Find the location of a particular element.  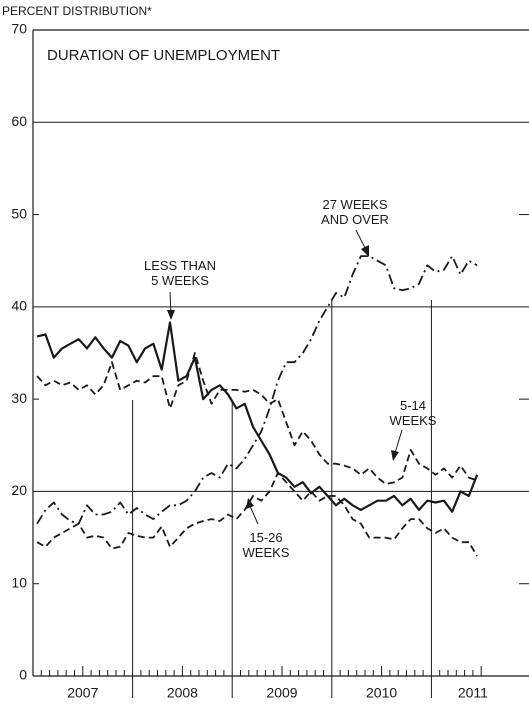

y-tick-label: 30 is located at coordinates (19, 398).